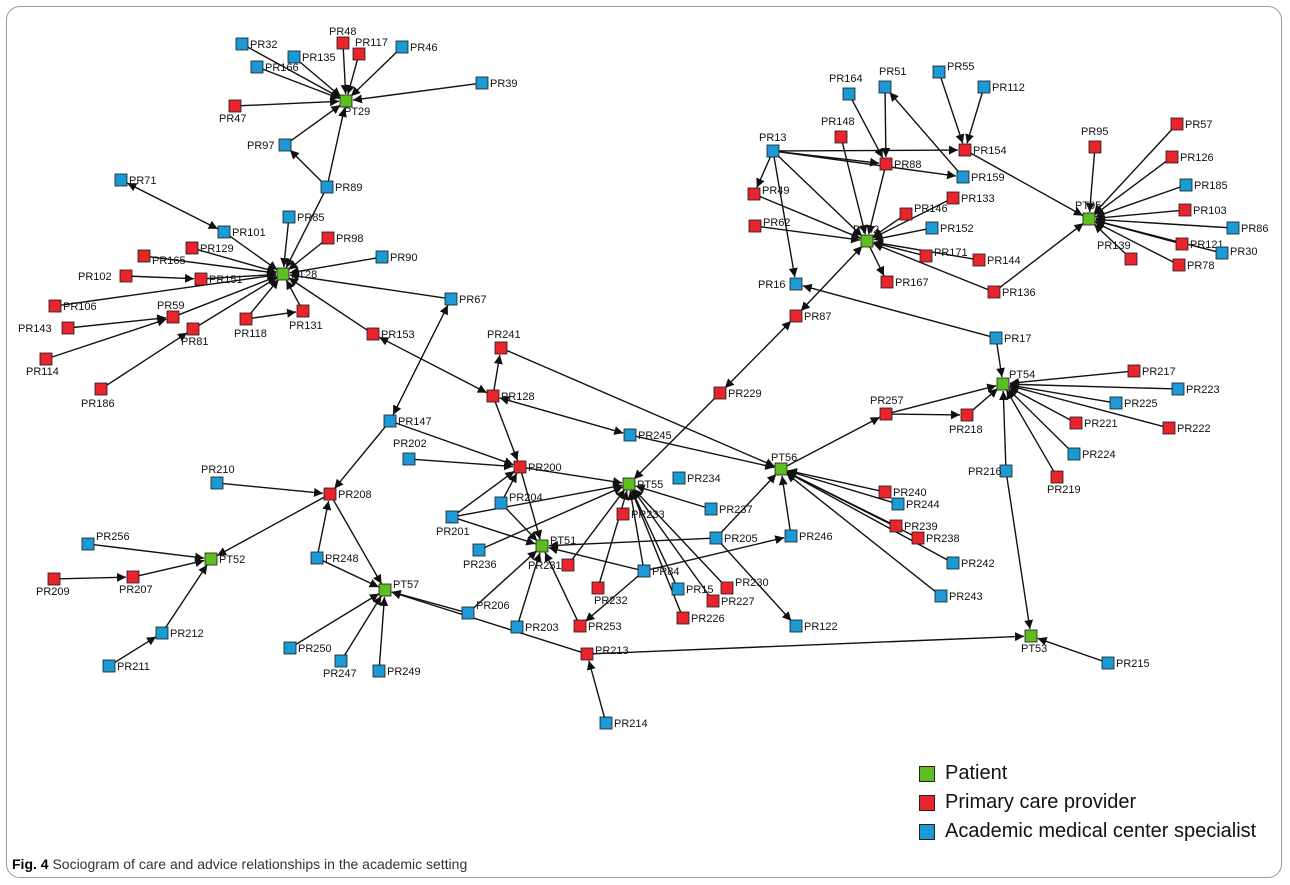 The height and width of the screenshot is (885, 1290). I want to click on node-pr118: PR118, so click(250, 326).